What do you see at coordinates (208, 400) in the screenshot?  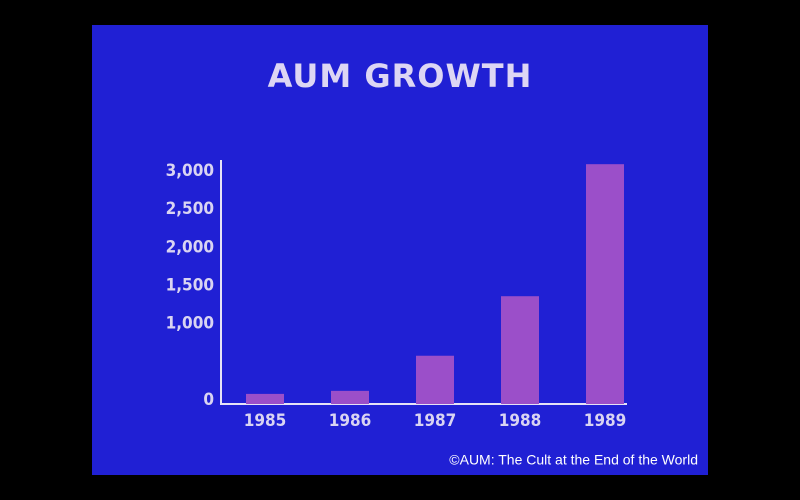 I see `y-tick-label: 0` at bounding box center [208, 400].